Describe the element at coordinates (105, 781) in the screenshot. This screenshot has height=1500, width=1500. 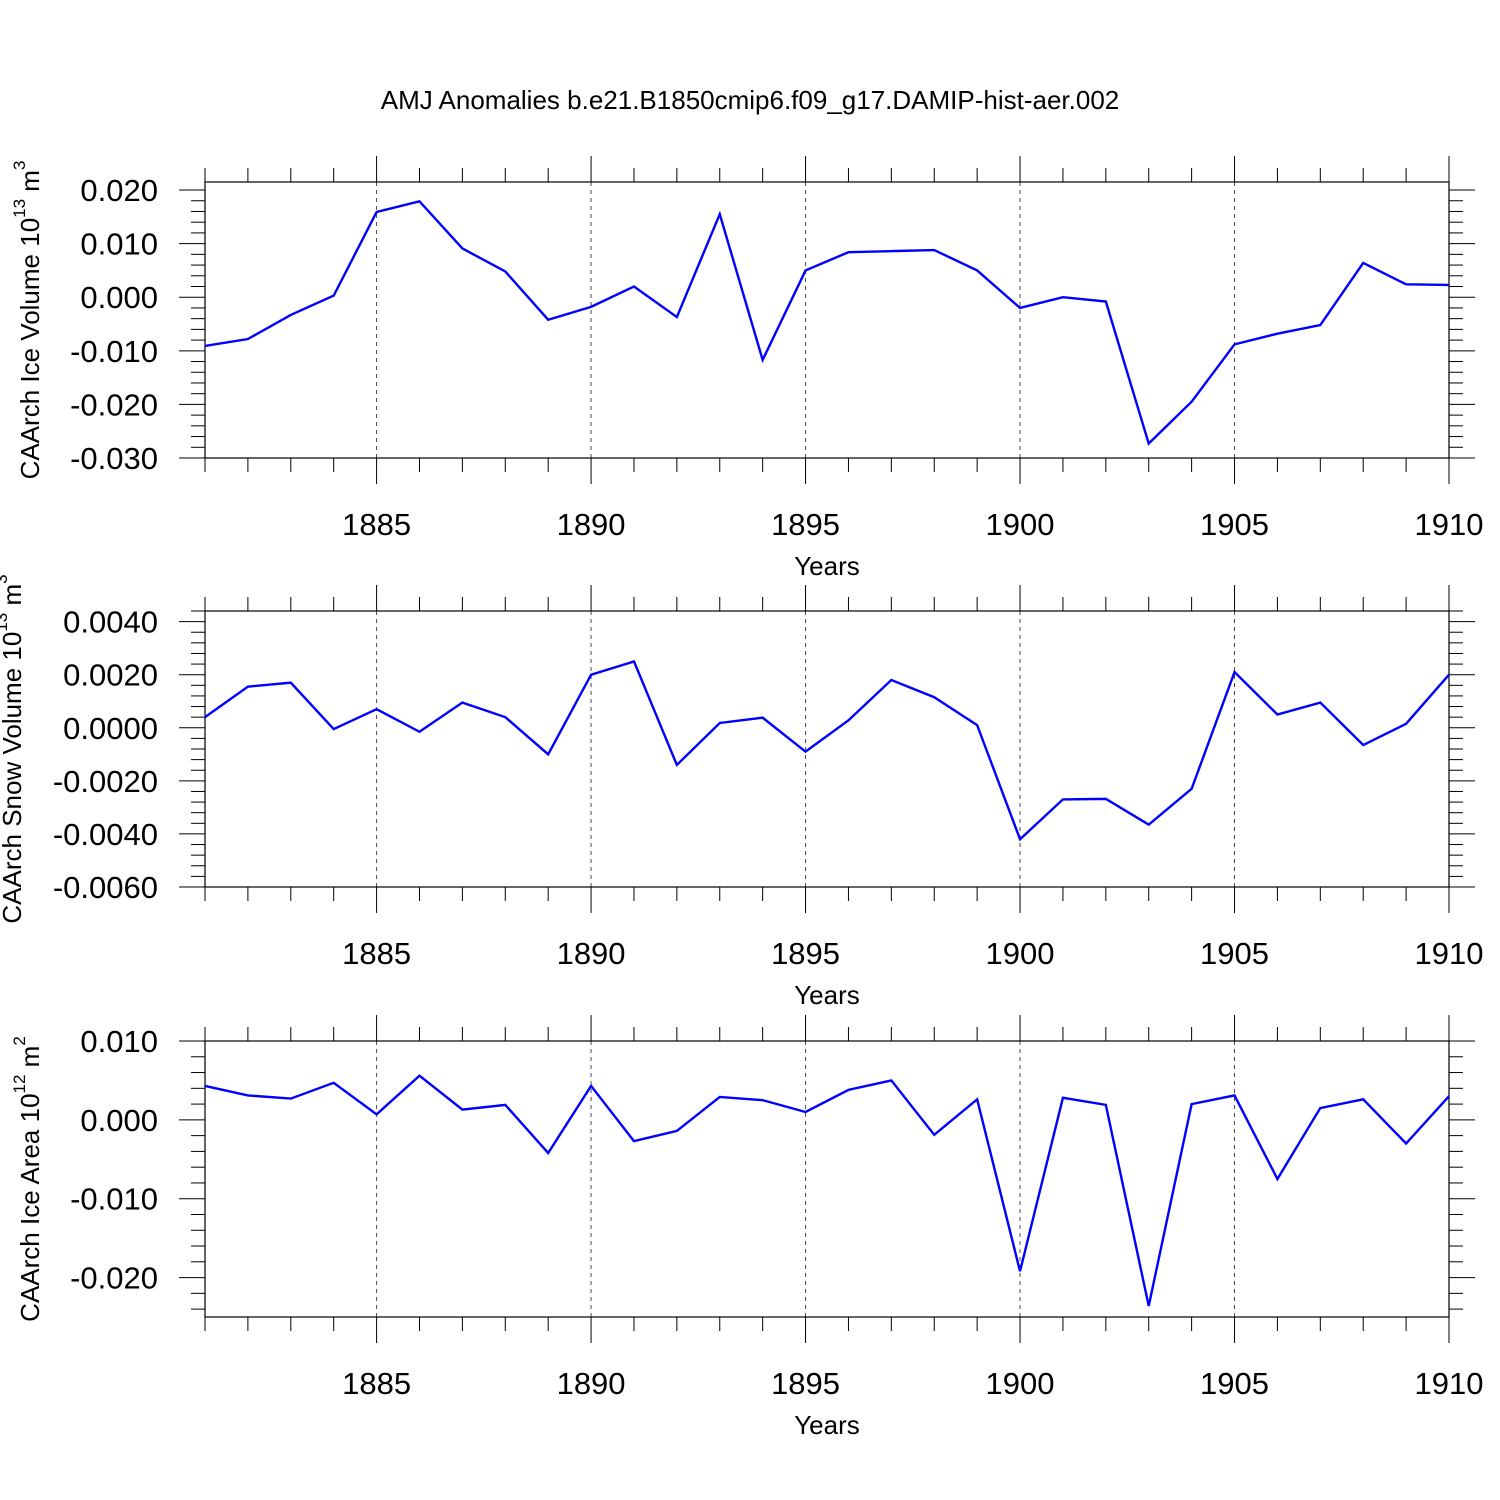
I see `y-tick-label: -0.0020` at that location.